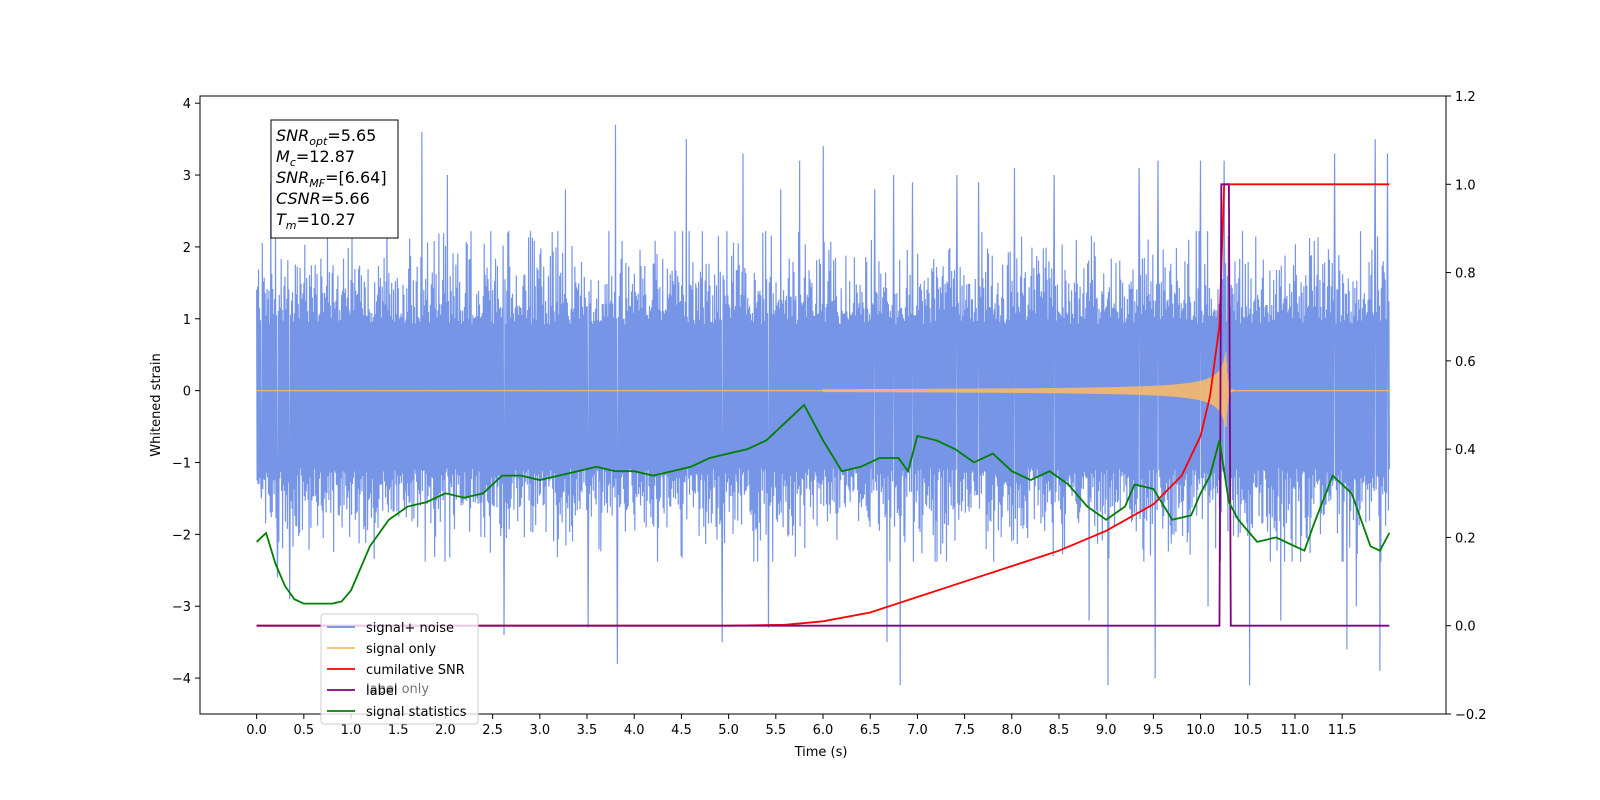 Image resolution: width=1600 pixels, height=800 pixels. Describe the element at coordinates (1342, 730) in the screenshot. I see `x-tick-label: 11.5` at that location.